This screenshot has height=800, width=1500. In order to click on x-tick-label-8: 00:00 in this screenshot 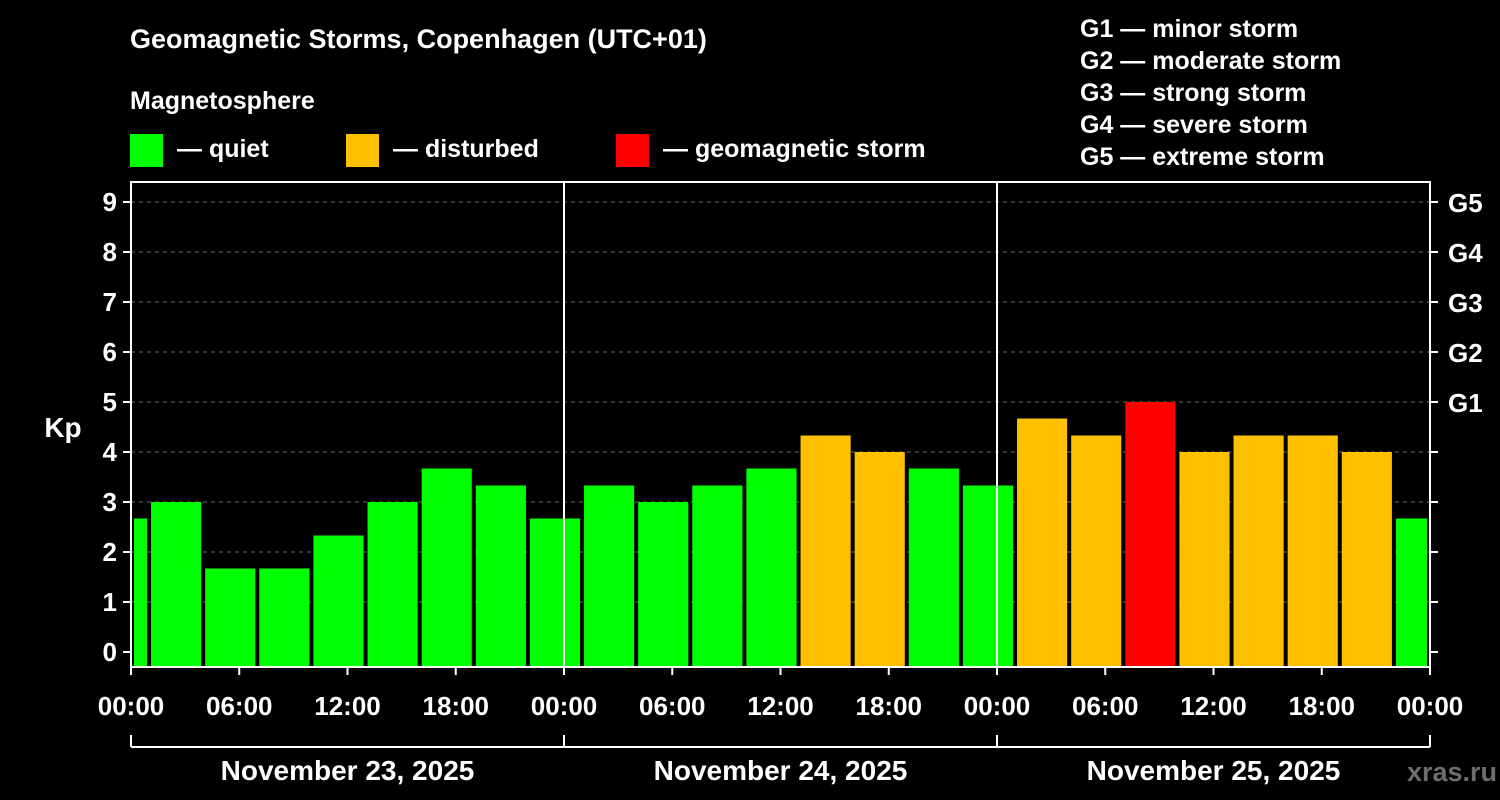, I will do `click(997, 706)`.